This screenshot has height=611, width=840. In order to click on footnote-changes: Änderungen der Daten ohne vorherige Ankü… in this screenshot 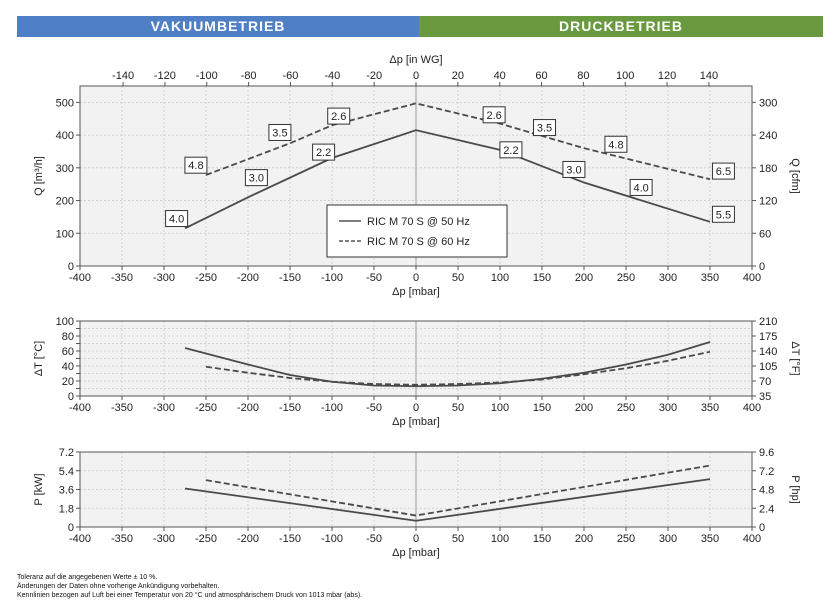, I will do `click(118, 586)`.